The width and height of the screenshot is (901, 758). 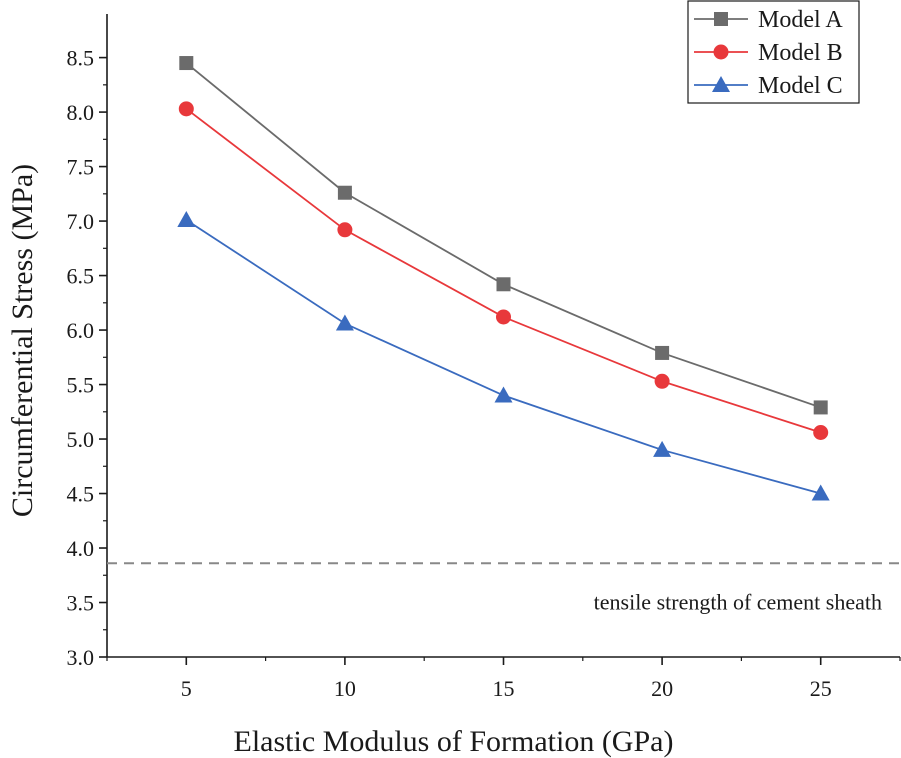 I want to click on y-tick-label: 4.0, so click(x=81, y=548).